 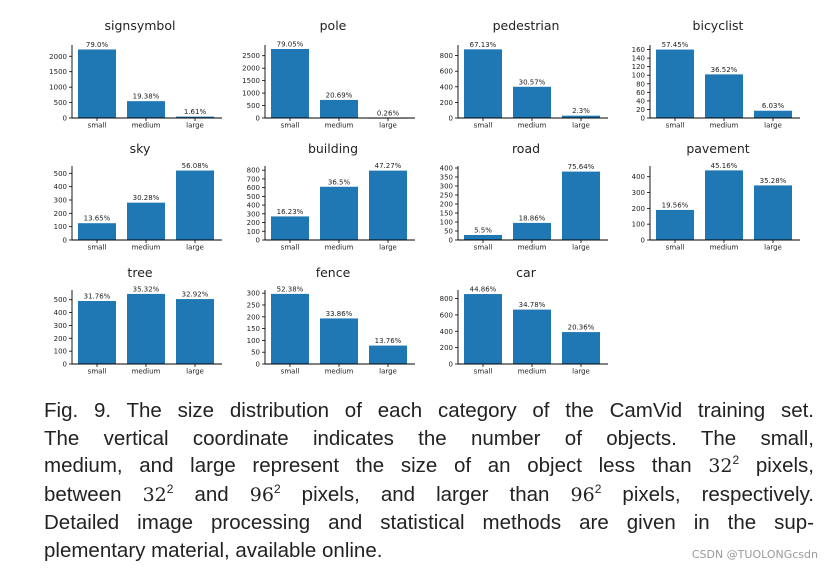 What do you see at coordinates (717, 148) in the screenshot?
I see `chart-title: pavement` at bounding box center [717, 148].